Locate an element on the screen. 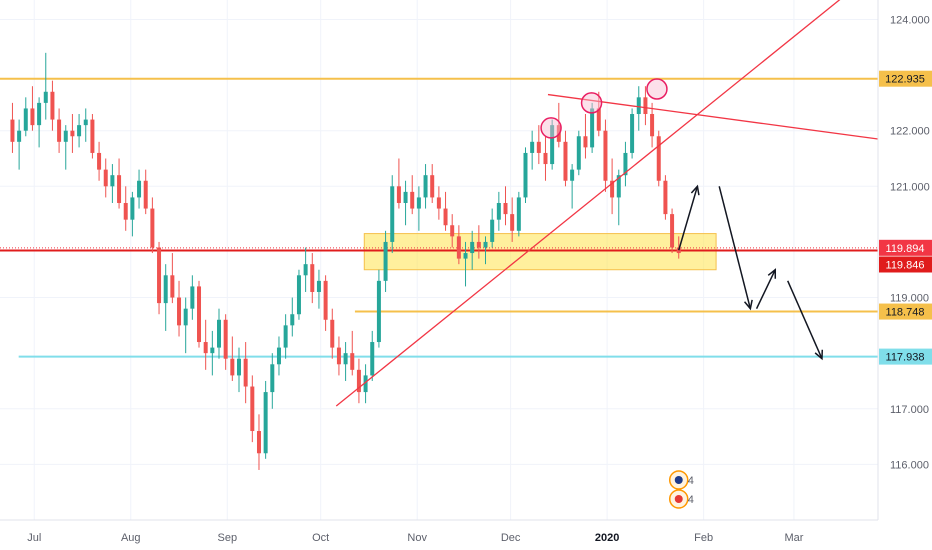 The width and height of the screenshot is (932, 550). price-scale is located at coordinates (905, 275).